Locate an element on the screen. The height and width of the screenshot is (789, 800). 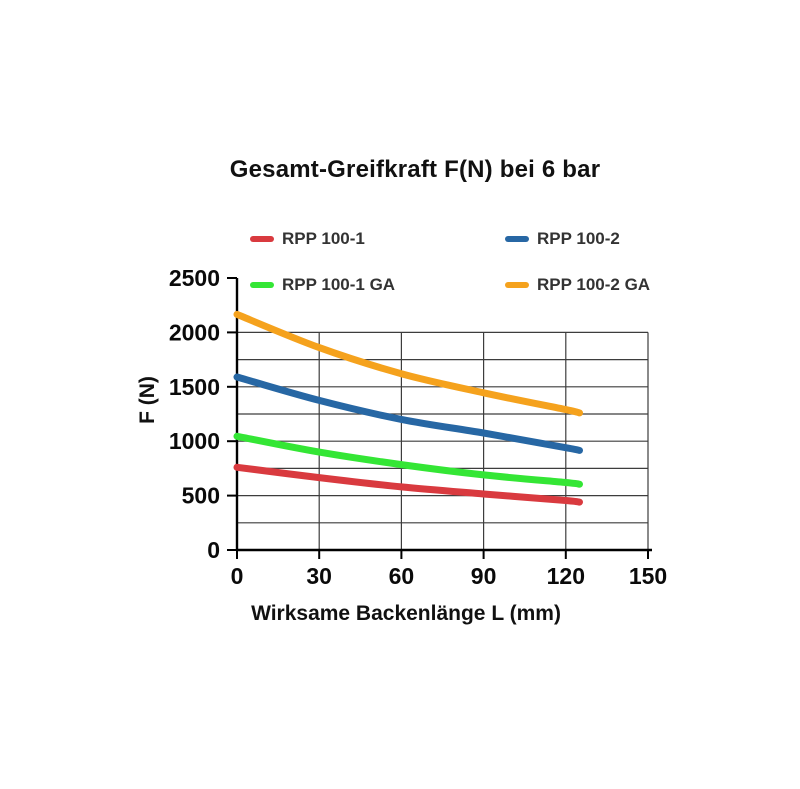
series-curve-rpp-100-2-ga is located at coordinates (408, 363).